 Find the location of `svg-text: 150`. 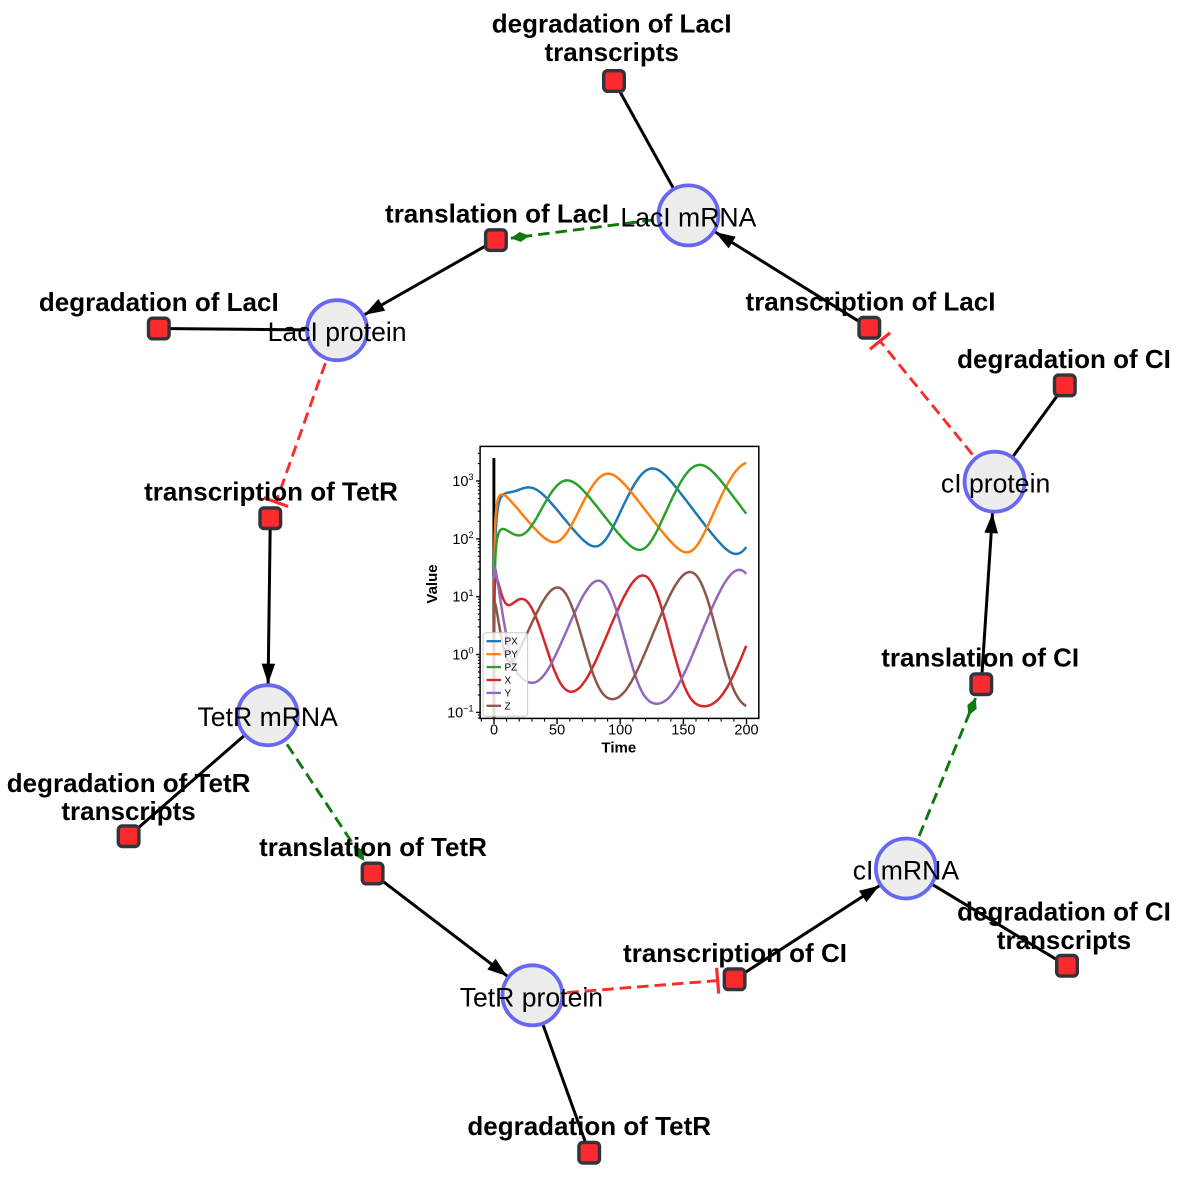

svg-text: 150 is located at coordinates (683, 731).